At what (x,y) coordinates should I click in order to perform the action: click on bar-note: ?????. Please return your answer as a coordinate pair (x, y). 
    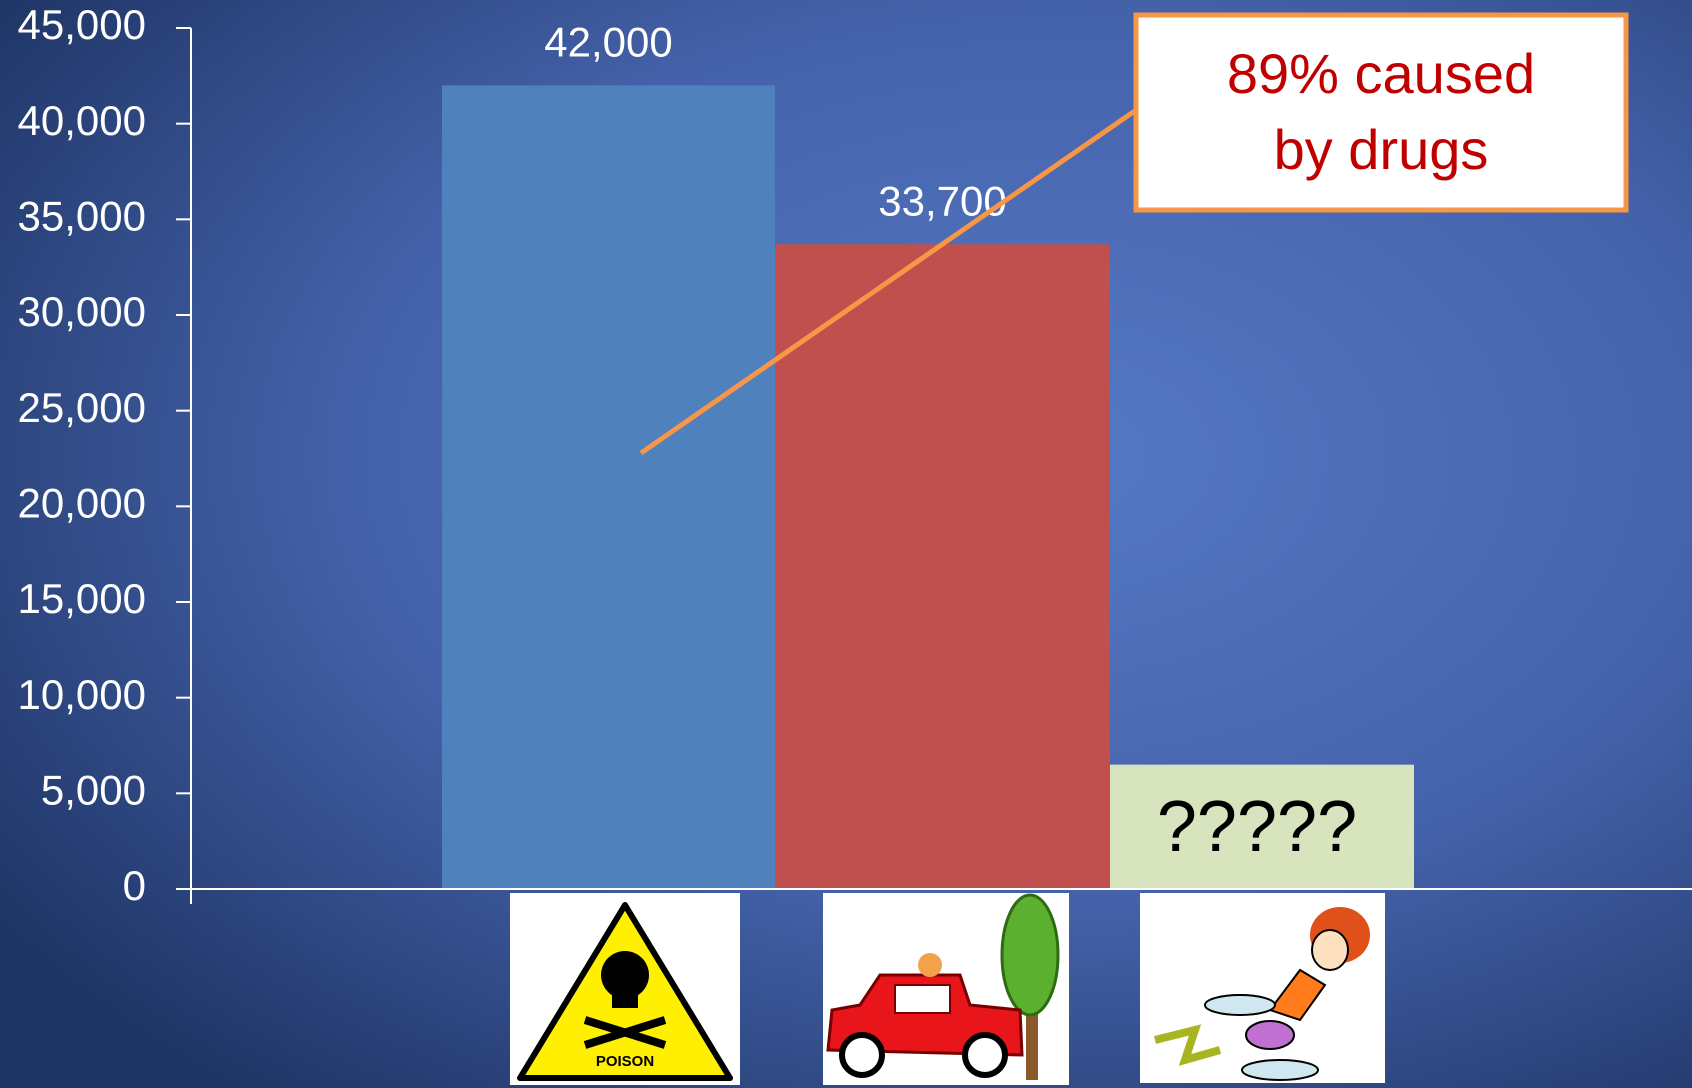
    Looking at the image, I should click on (1257, 827).